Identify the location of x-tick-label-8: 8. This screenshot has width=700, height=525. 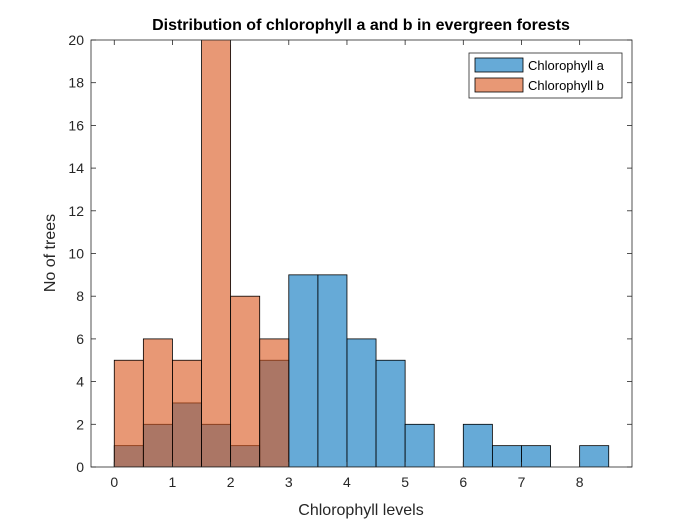
(580, 482).